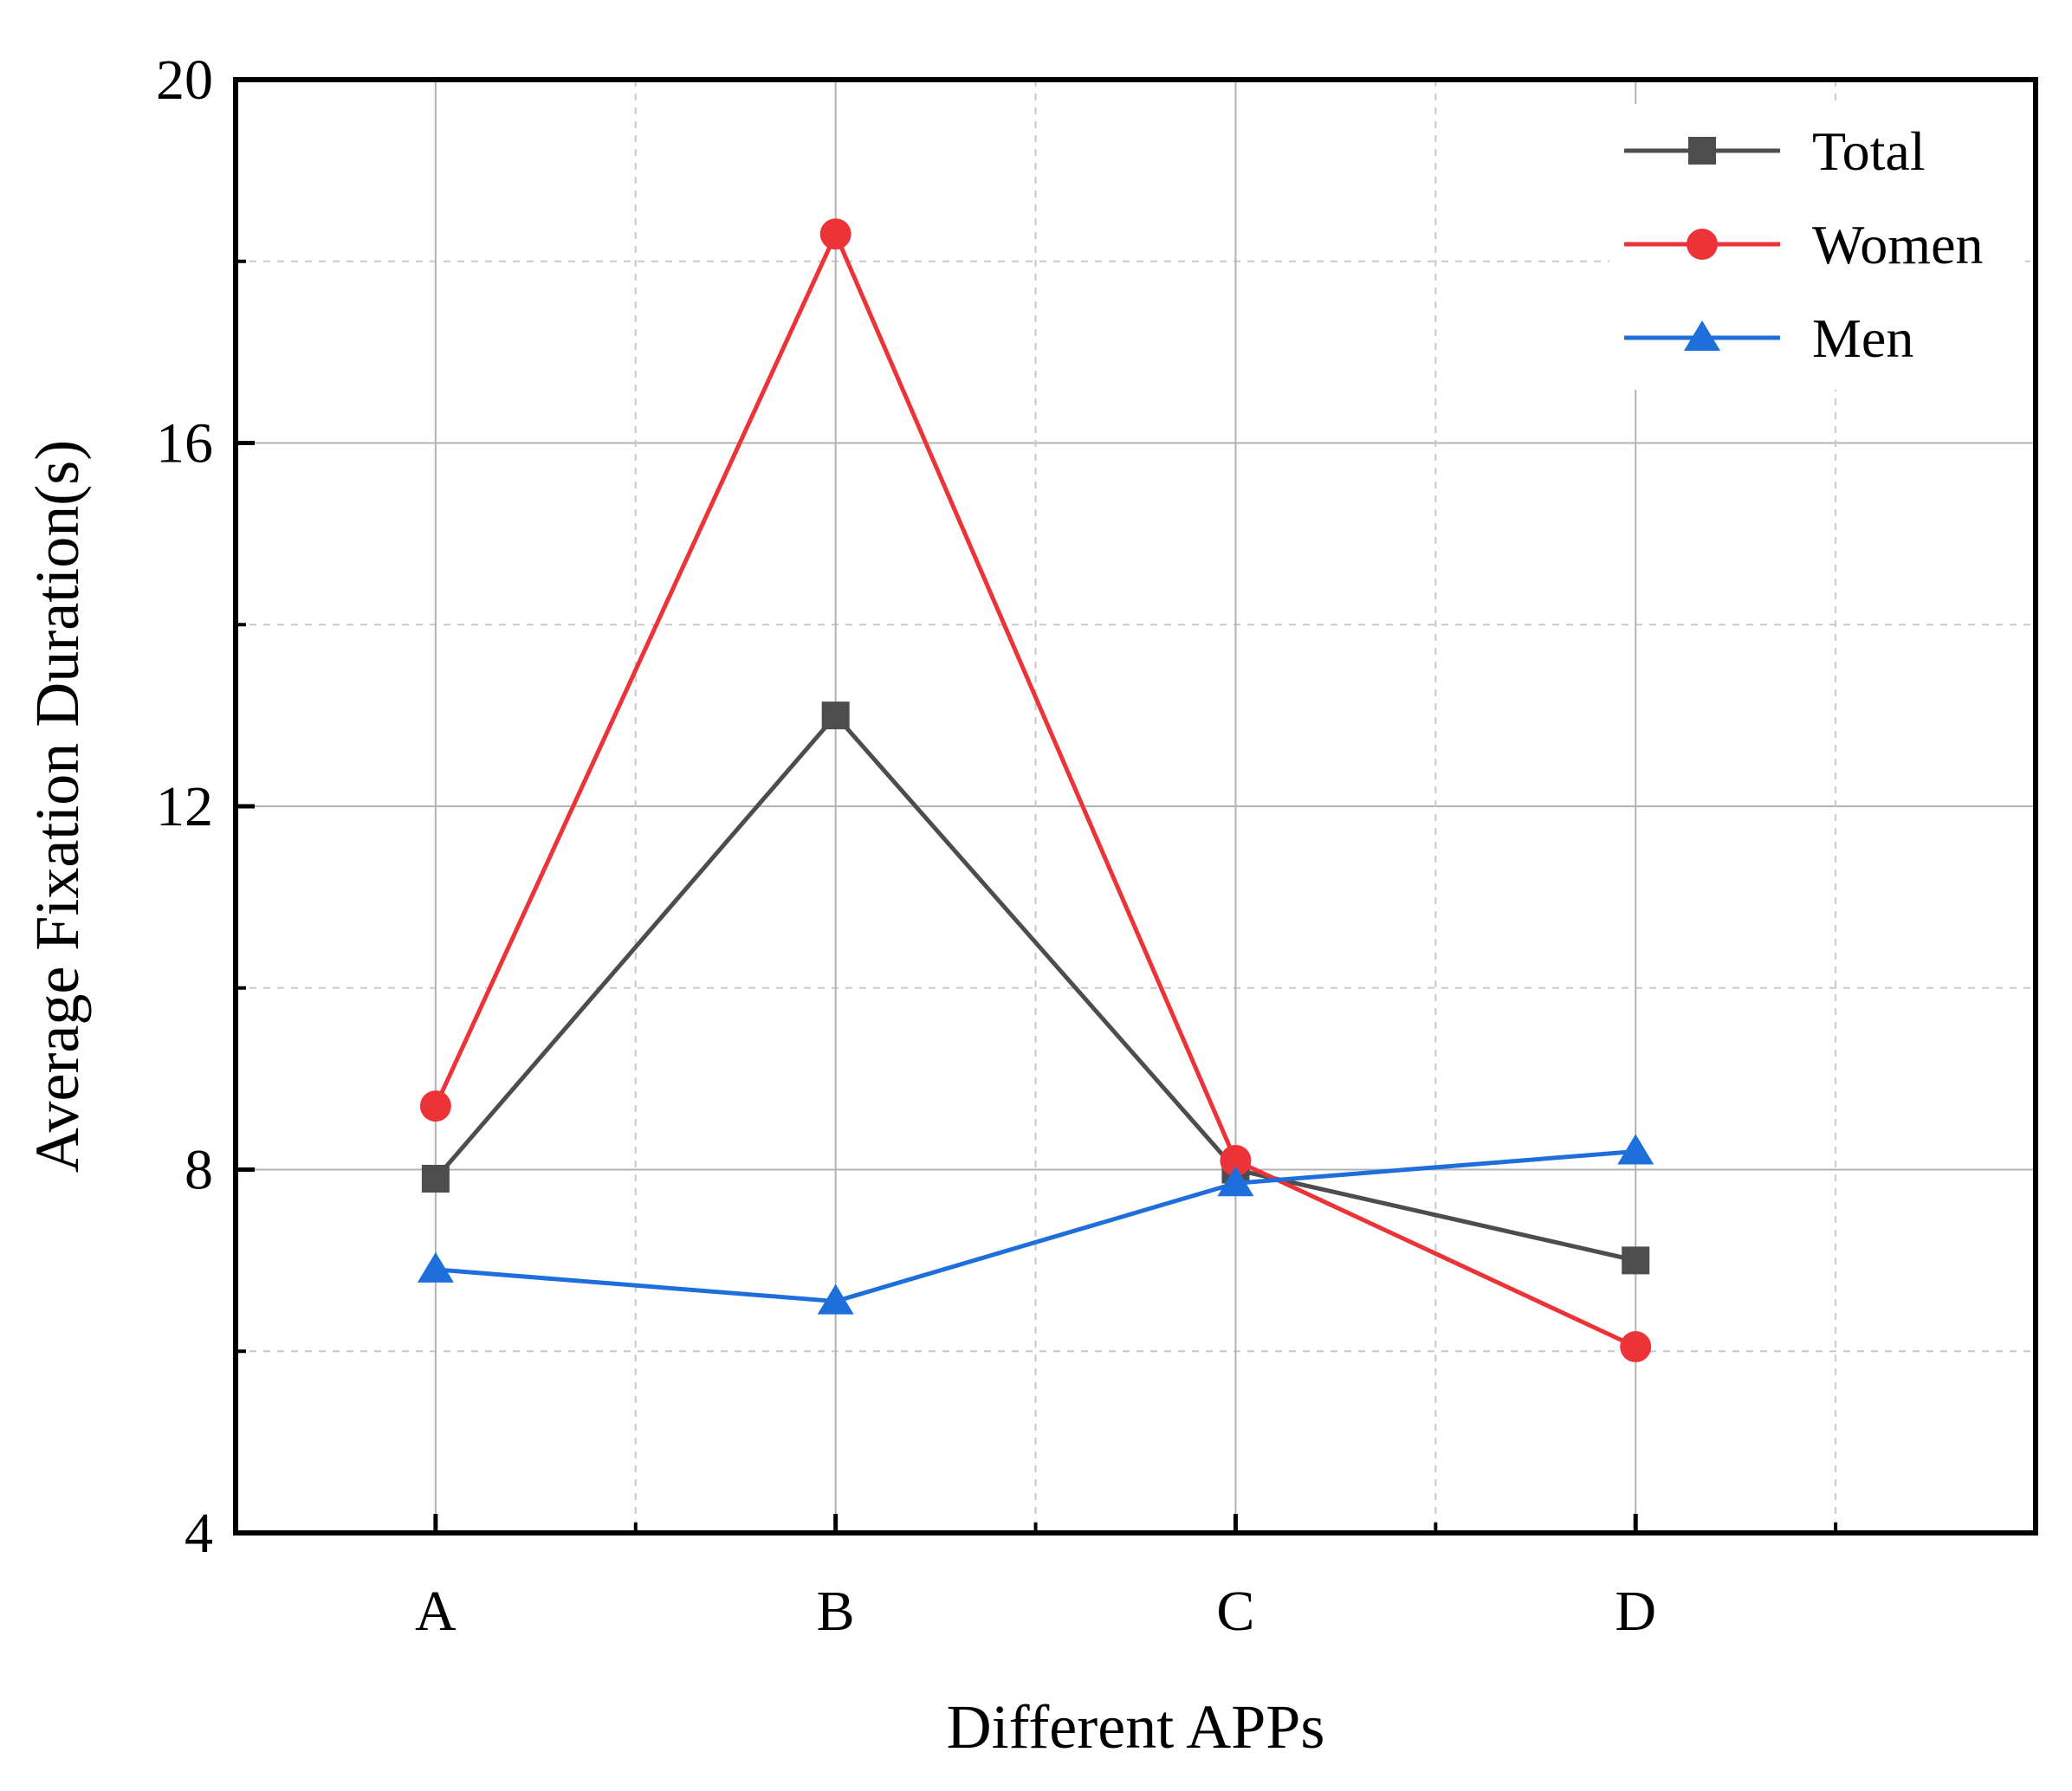 Image resolution: width=2072 pixels, height=1791 pixels. What do you see at coordinates (835, 716) in the screenshot?
I see `total-point-b` at bounding box center [835, 716].